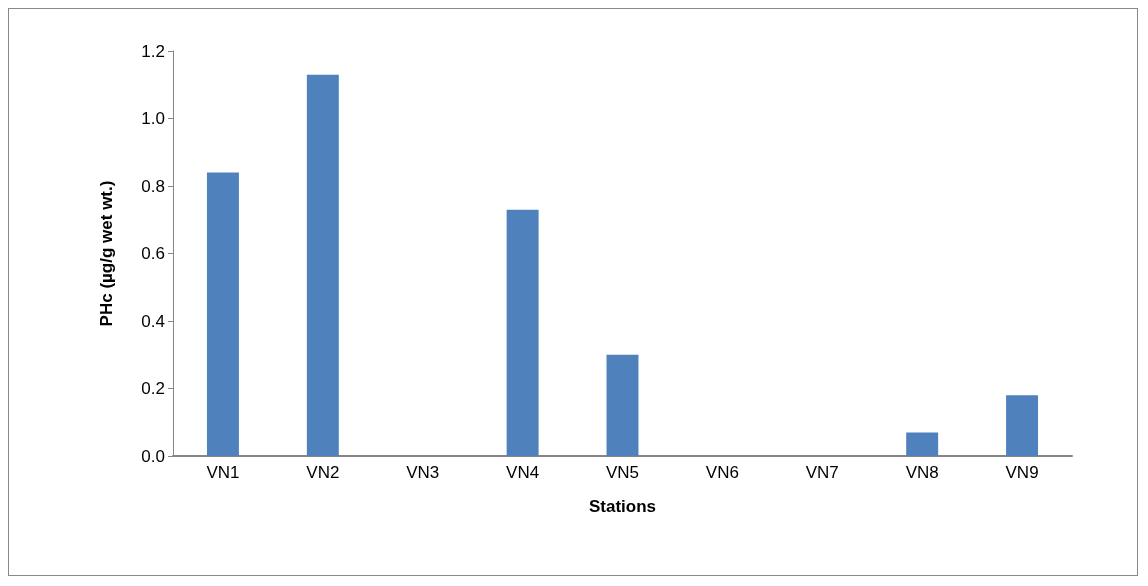  What do you see at coordinates (523, 472) in the screenshot?
I see `x-tick-label: VN4` at bounding box center [523, 472].